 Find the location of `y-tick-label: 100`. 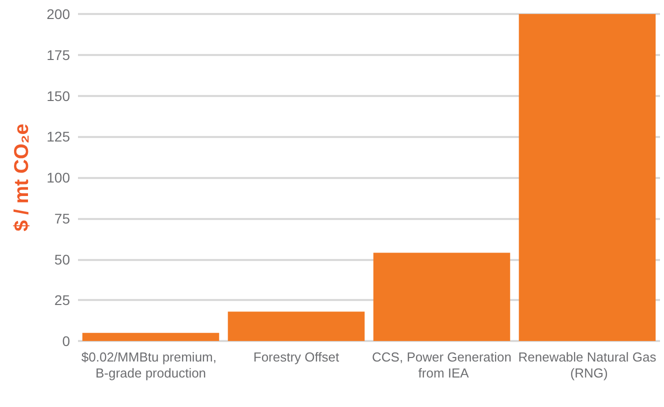

y-tick-label: 100 is located at coordinates (58, 178).